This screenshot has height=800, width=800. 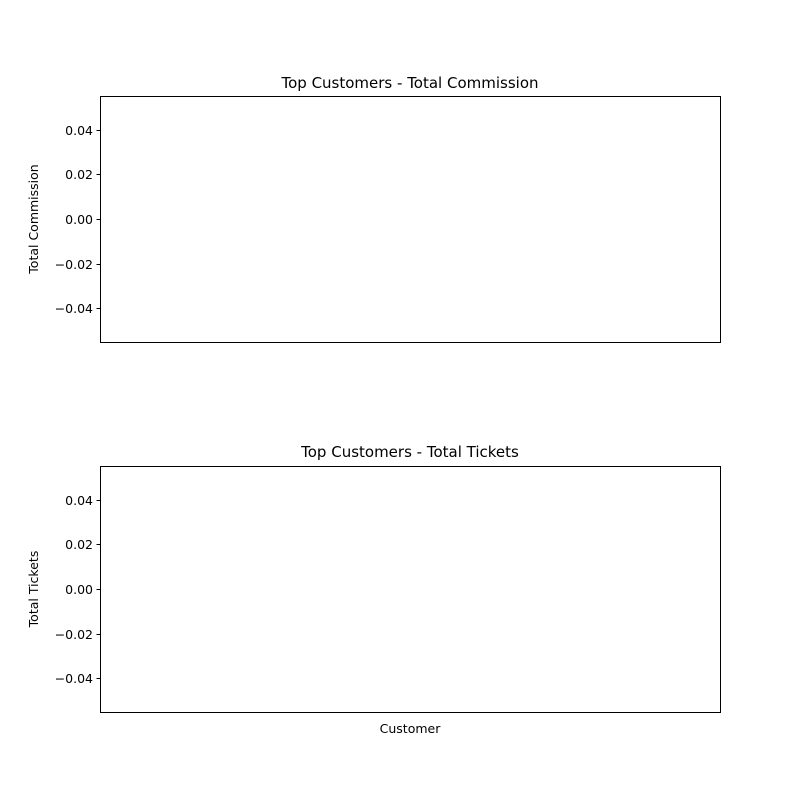 I want to click on chart-title: Top Customers - Total Tickets, so click(x=409, y=452).